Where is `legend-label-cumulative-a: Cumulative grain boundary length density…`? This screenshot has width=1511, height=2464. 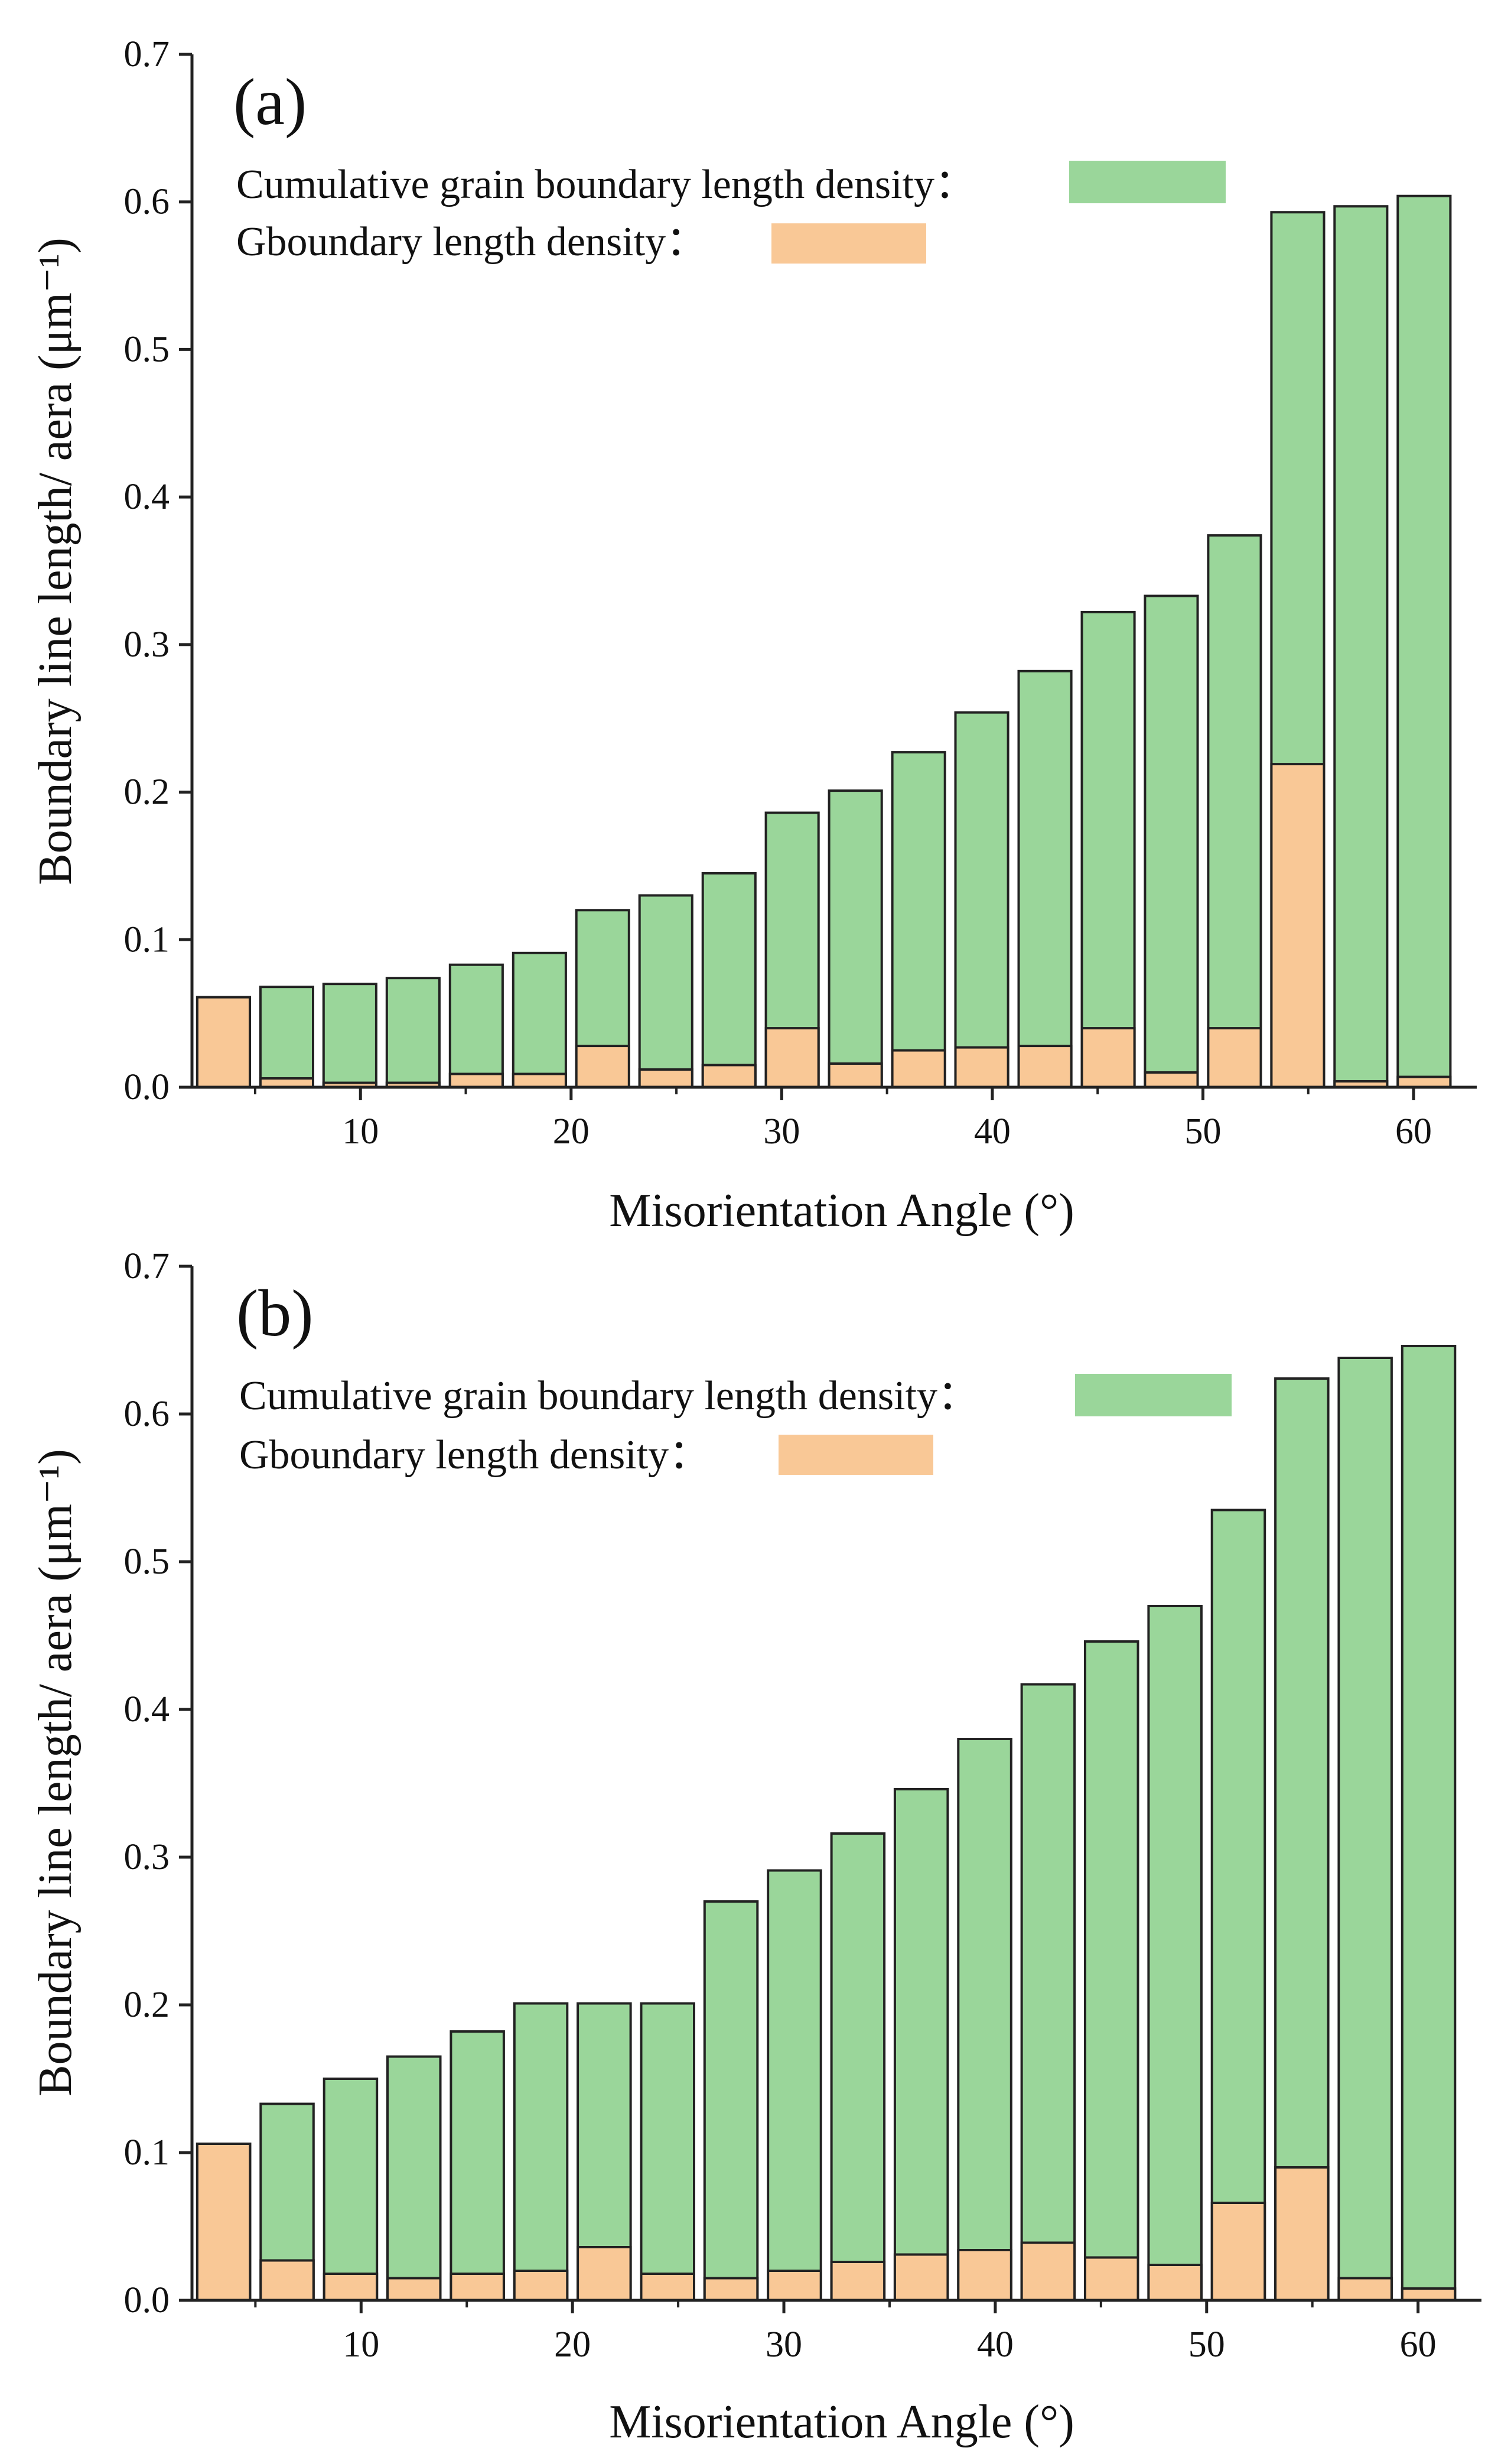
legend-label-cumulative-a: Cumulative grain boundary length density… is located at coordinates (606, 184).